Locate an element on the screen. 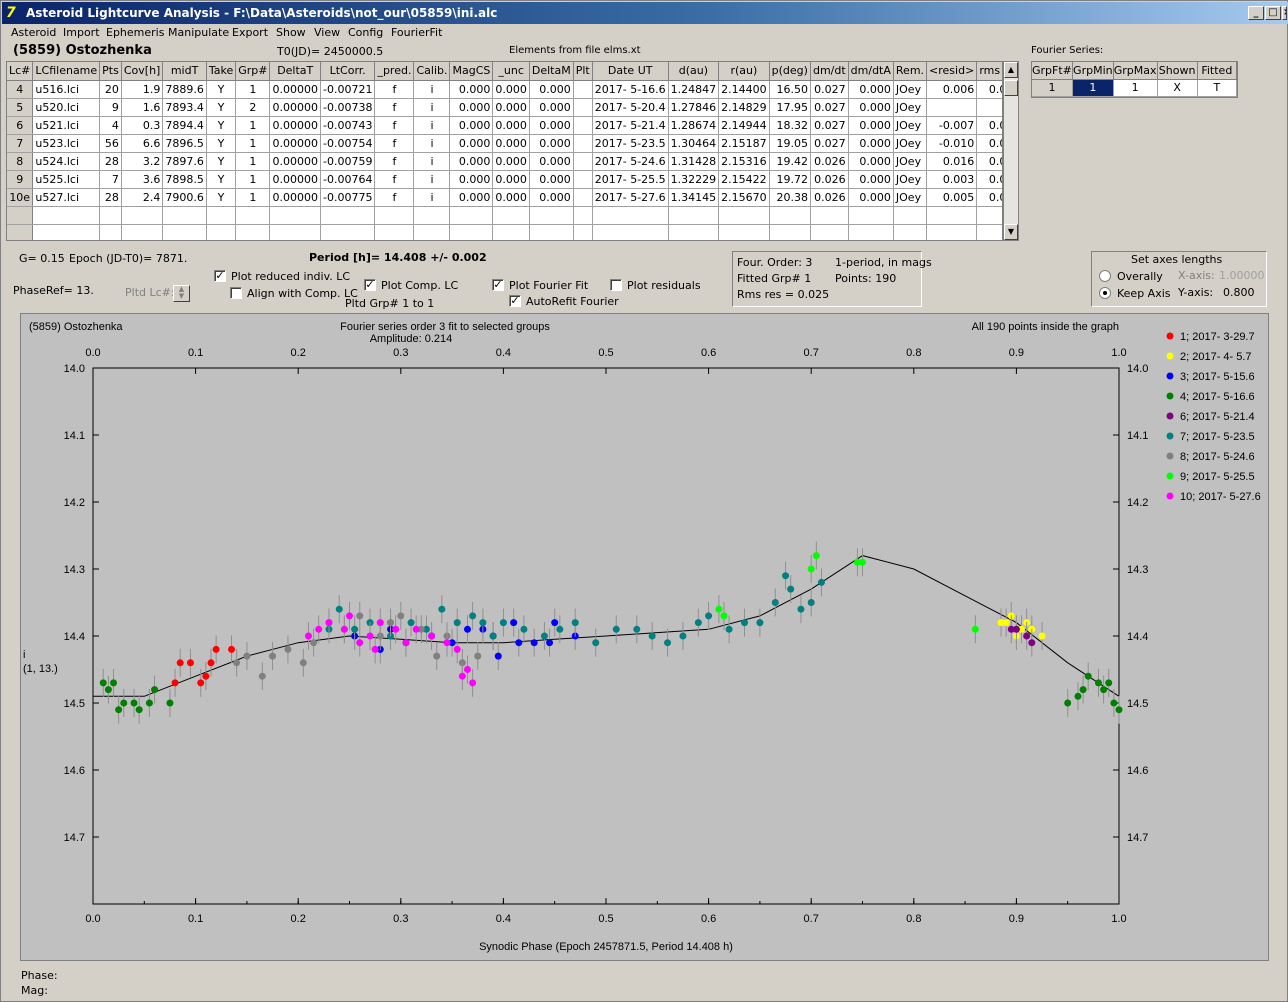 The width and height of the screenshot is (1288, 1002). table-cell: 1 is located at coordinates (253, 161).